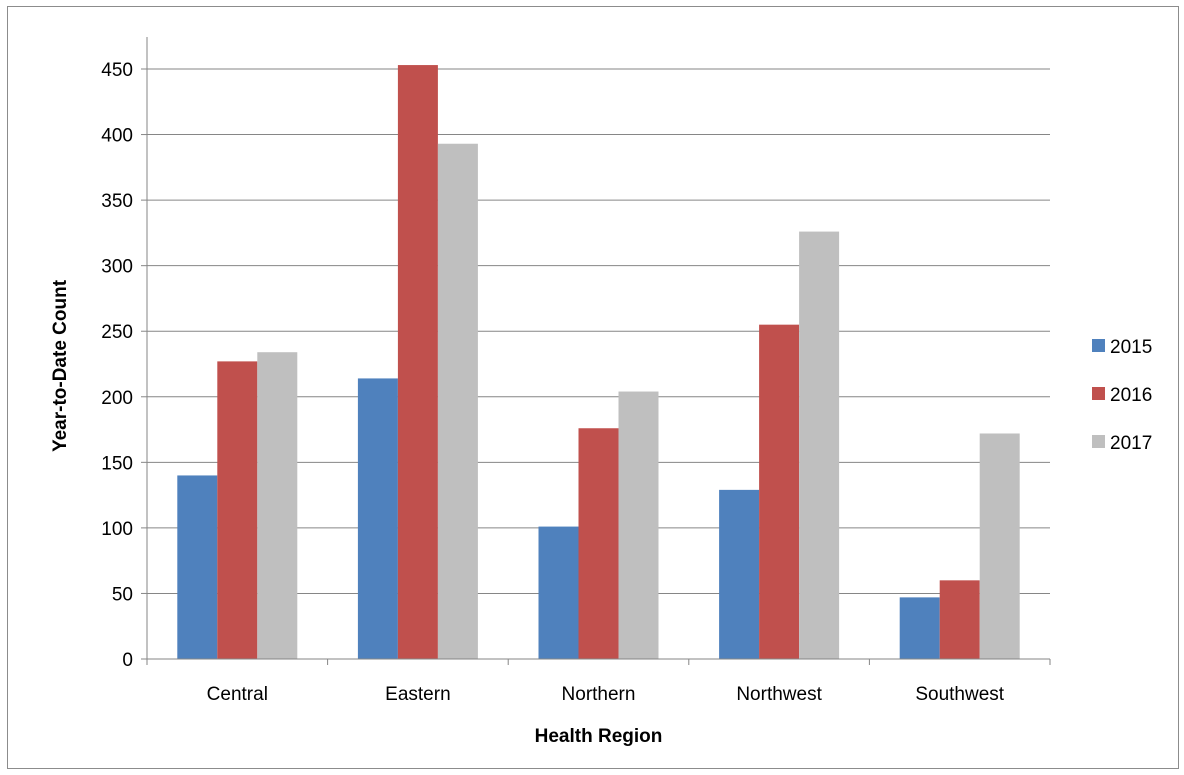 The image size is (1184, 775). I want to click on legend: 2015 2016 2017, so click(1122, 395).